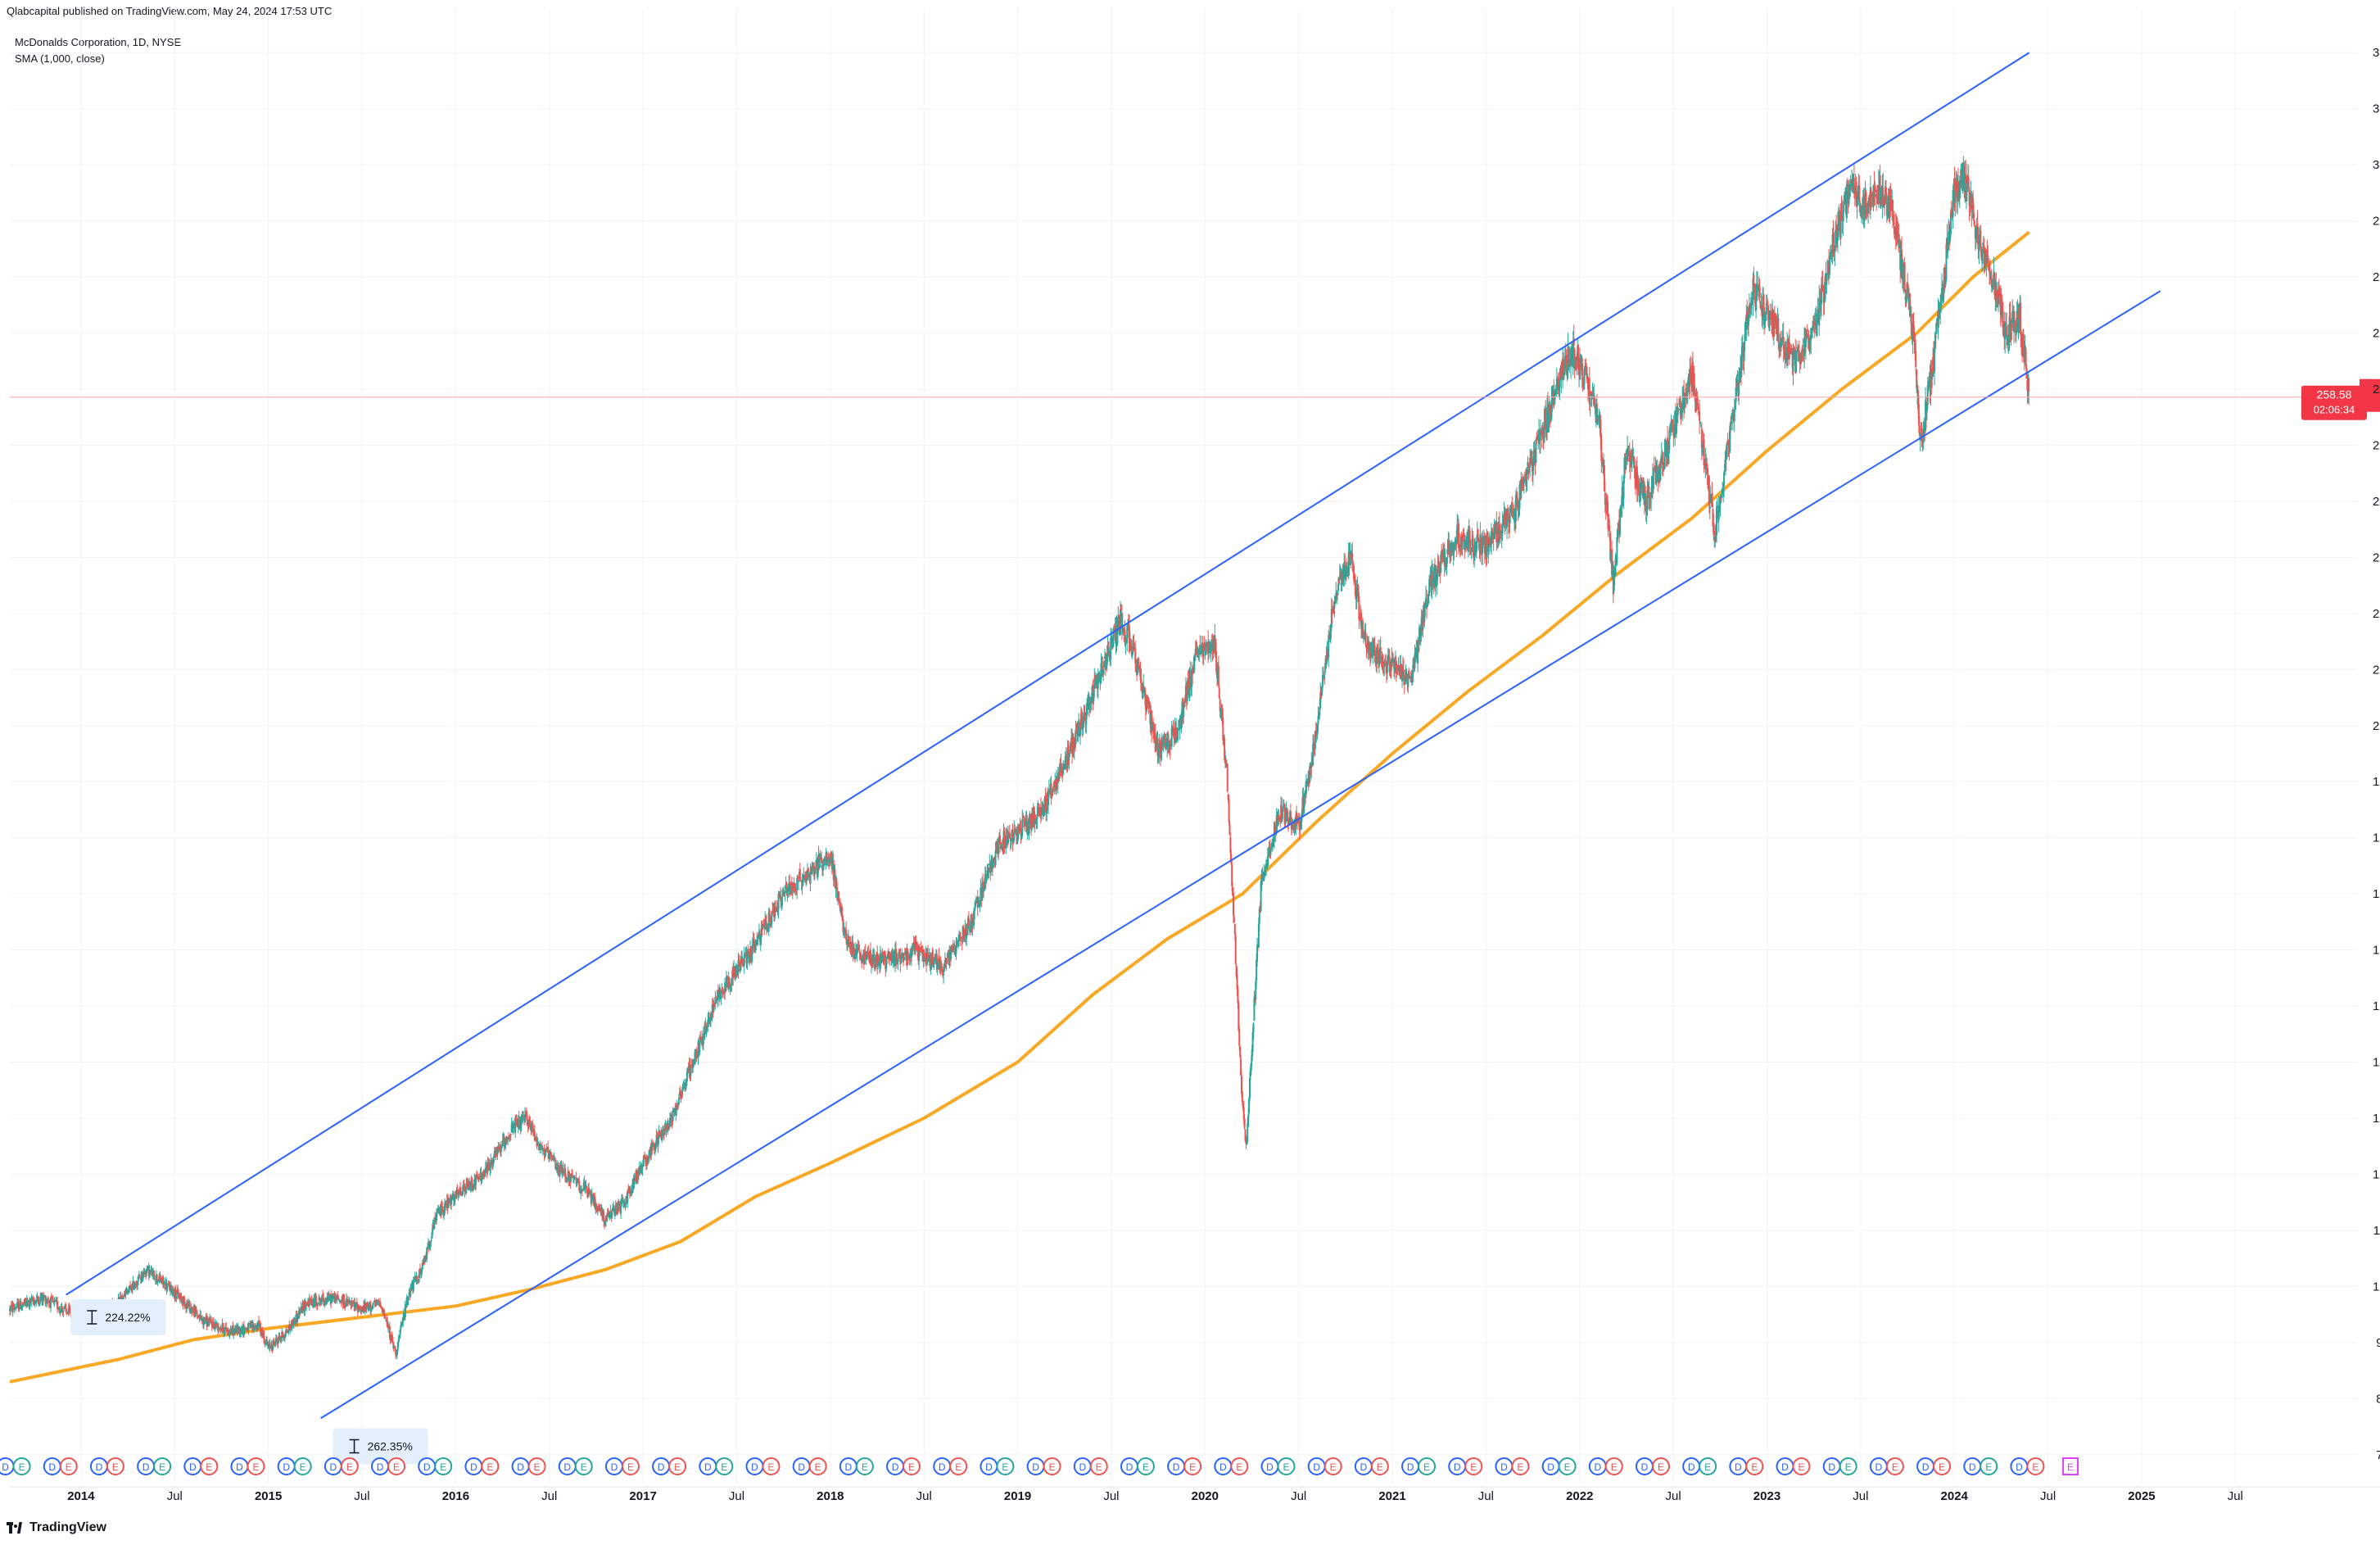 This screenshot has height=1545, width=2380. I want to click on symbol-legend: McDonalds Corporation, 1D, NYSE, so click(98, 42).